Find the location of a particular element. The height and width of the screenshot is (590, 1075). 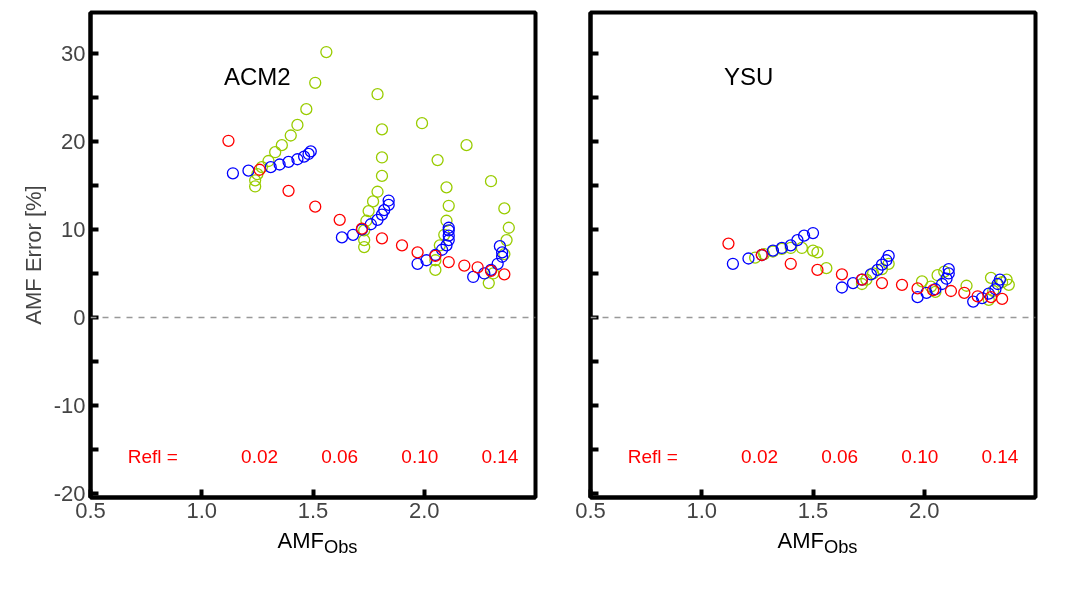

y-tick-label: -10 is located at coordinates (69, 405).